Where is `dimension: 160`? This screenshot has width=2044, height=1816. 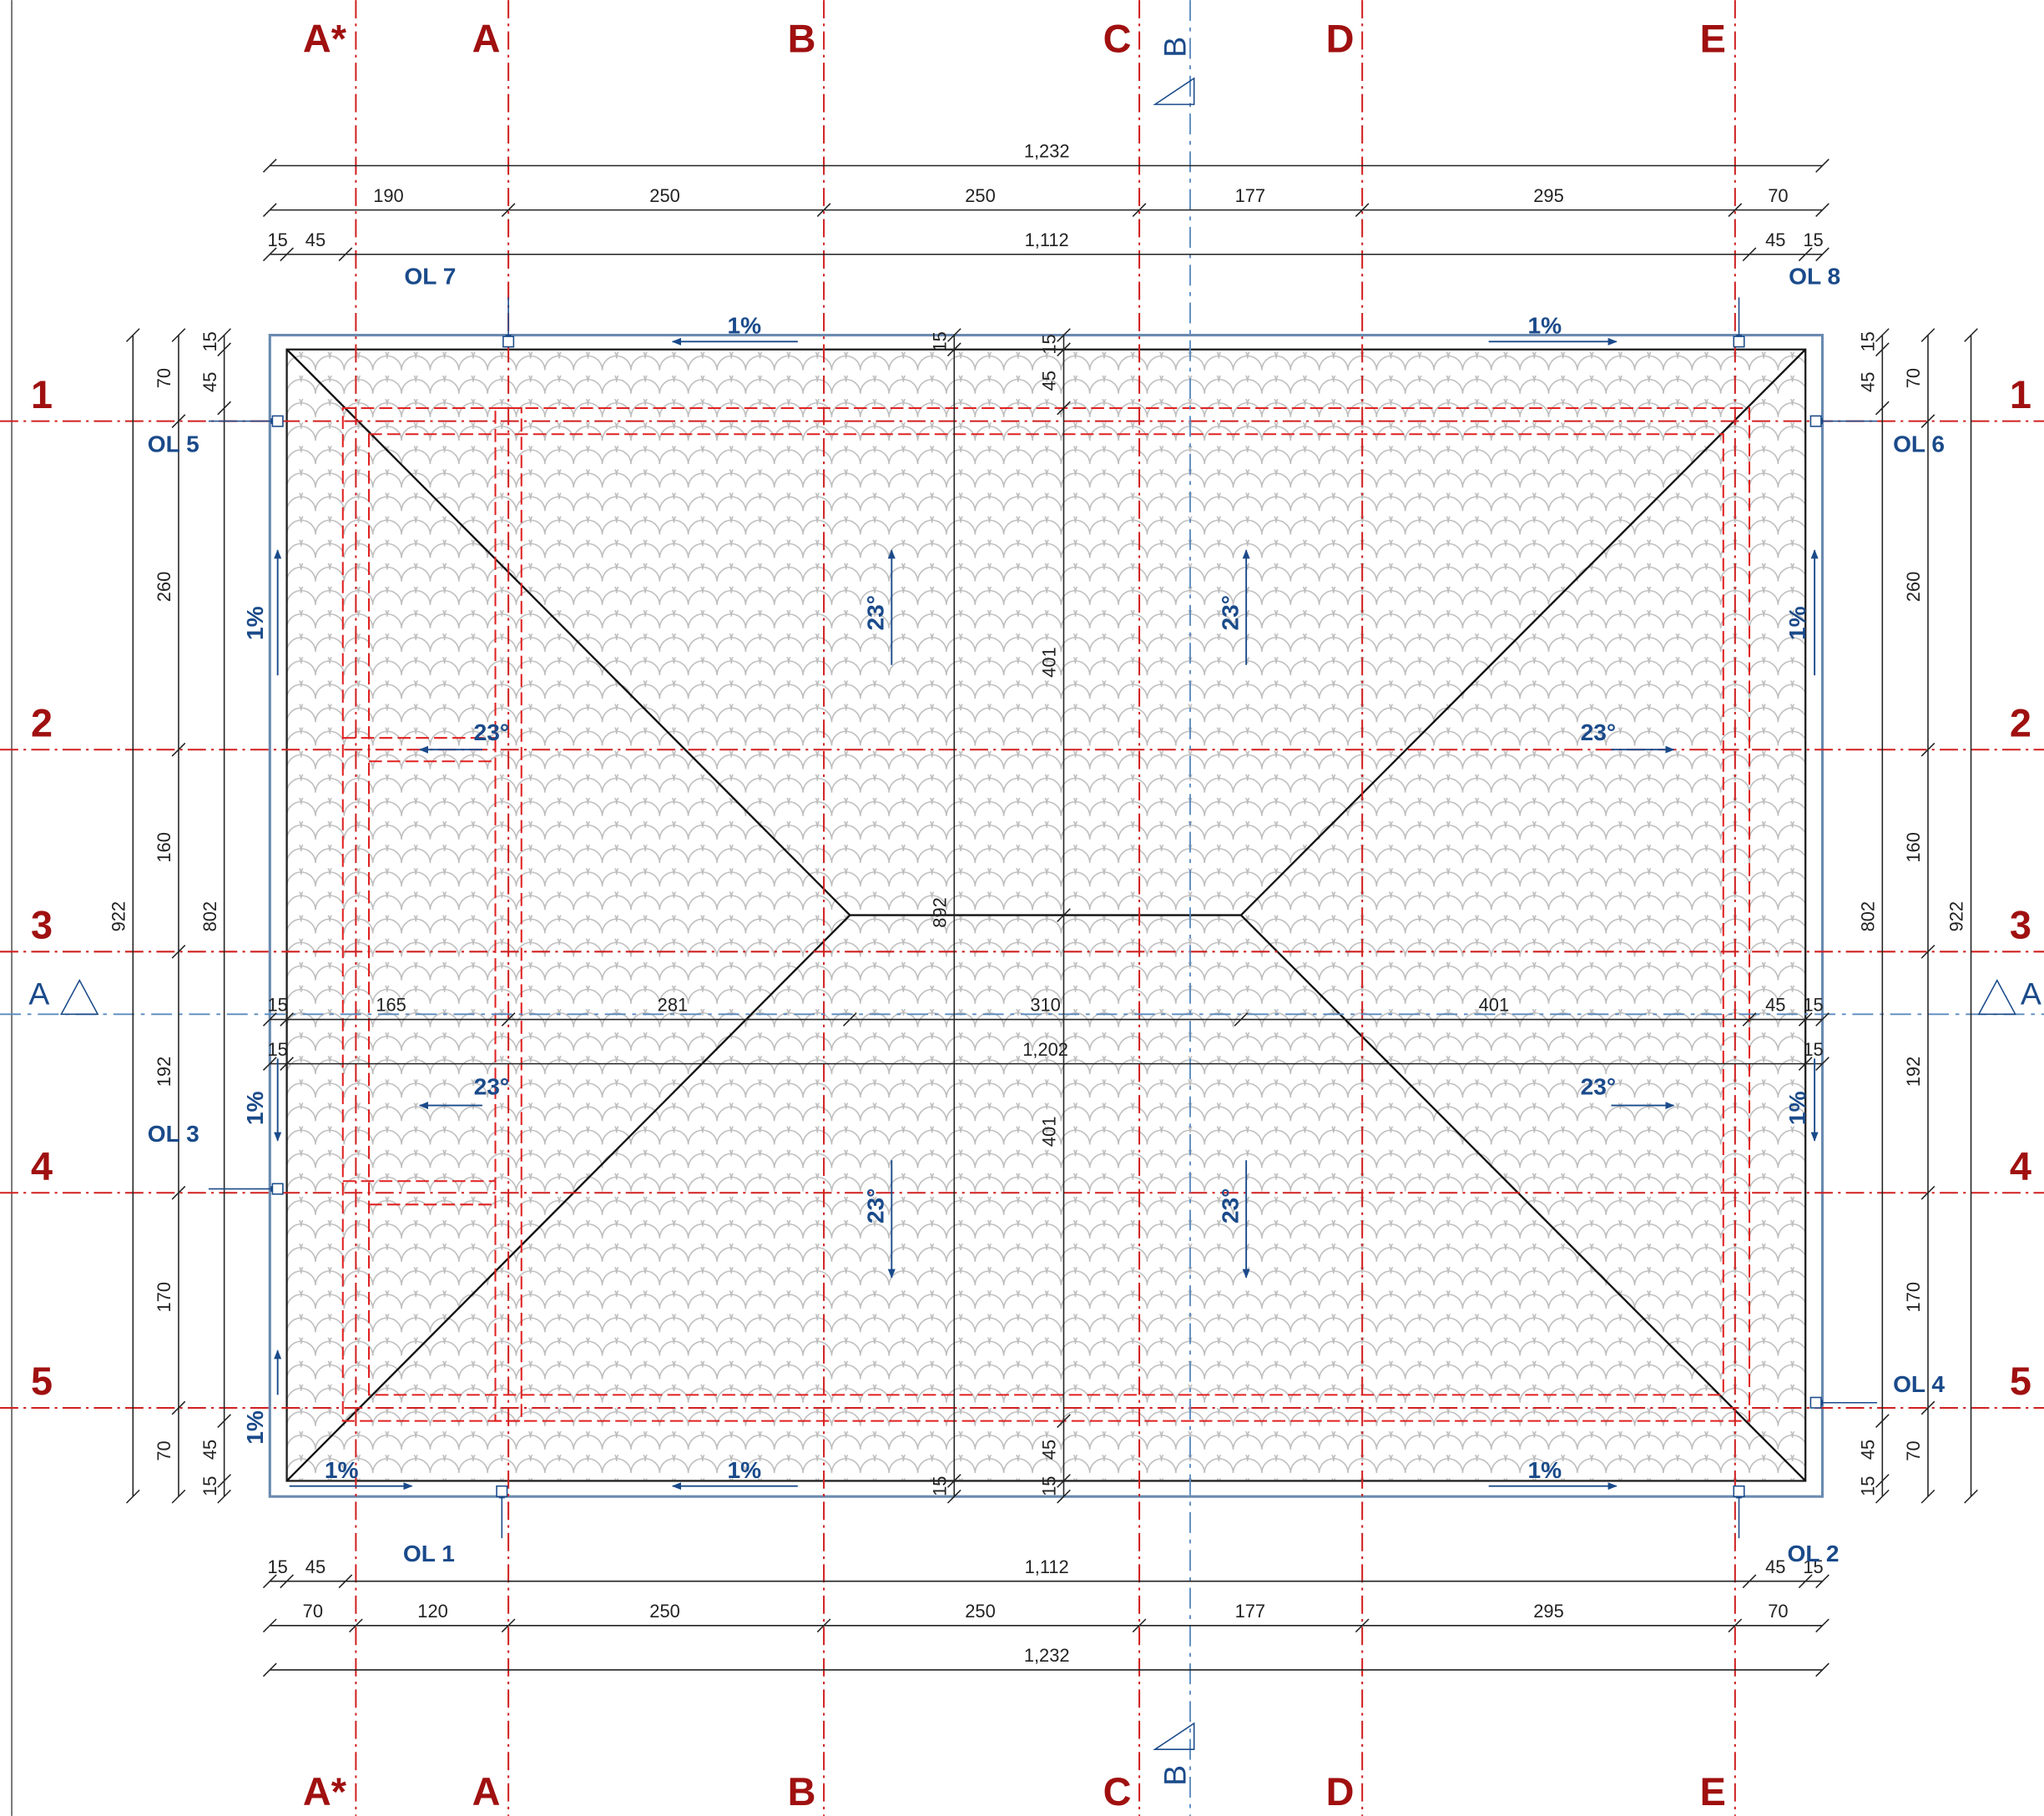
dimension: 160 is located at coordinates (1913, 847).